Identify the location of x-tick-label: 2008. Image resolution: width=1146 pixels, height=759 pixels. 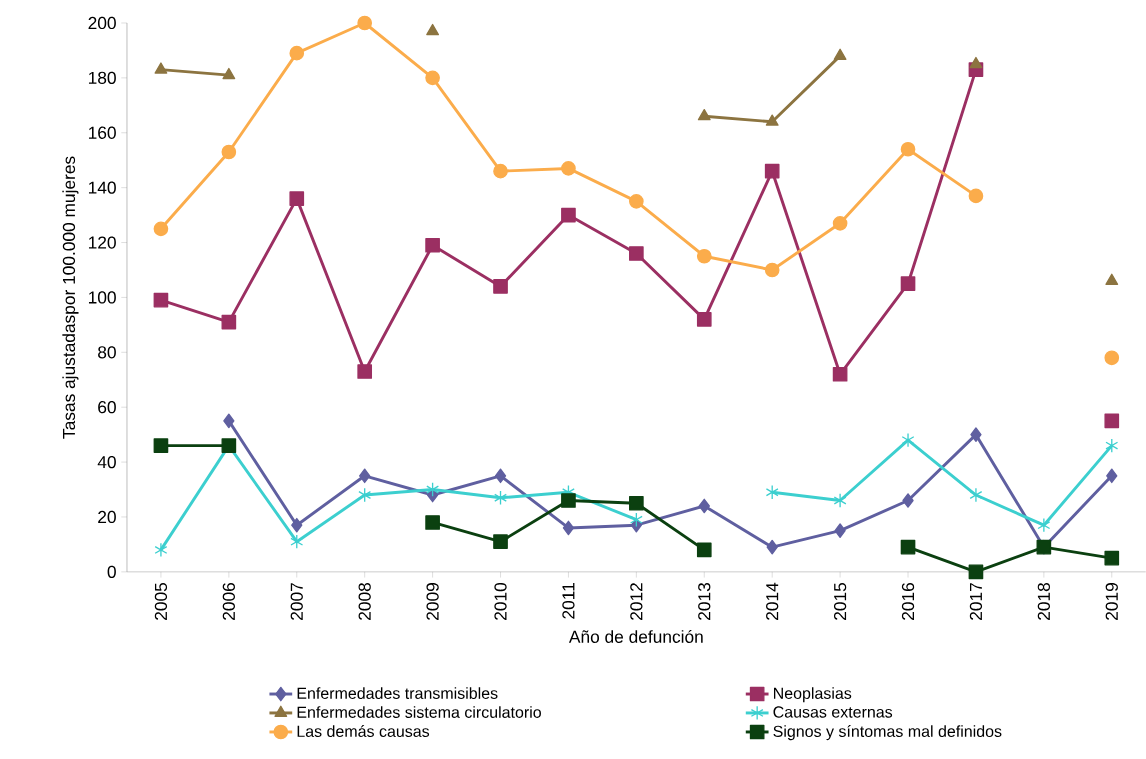
(364, 602).